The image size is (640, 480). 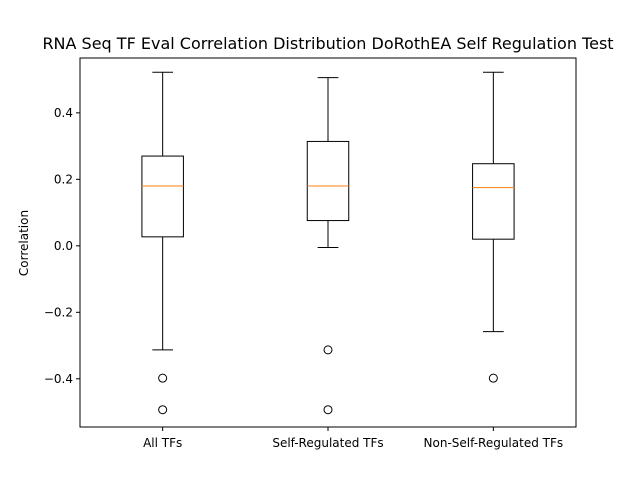 What do you see at coordinates (58, 312) in the screenshot?
I see `y-tick-label: −0.2` at bounding box center [58, 312].